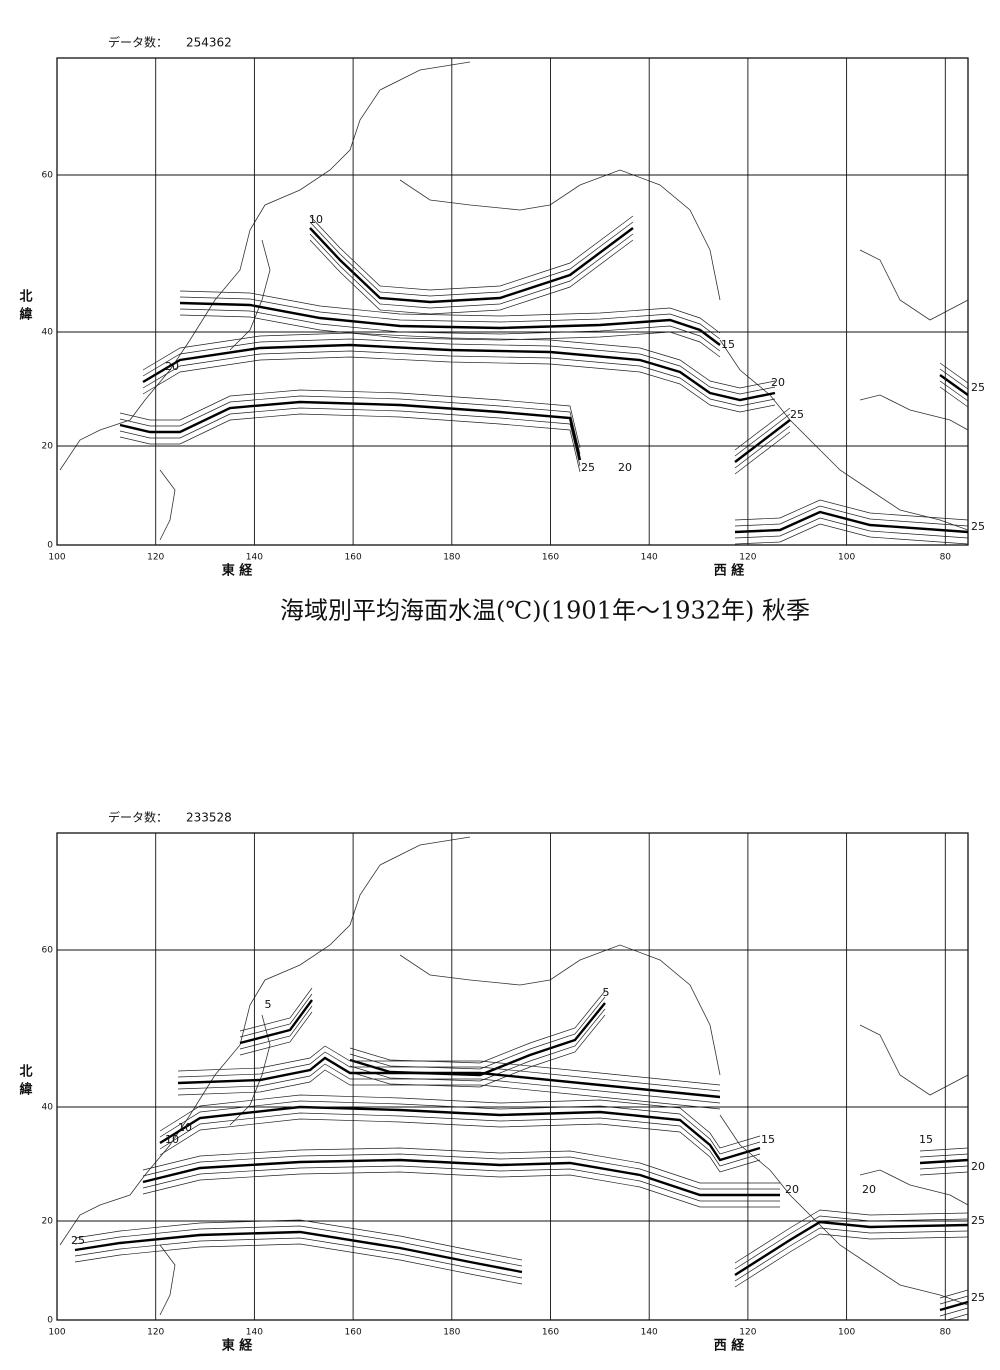  Describe the element at coordinates (138, 817) in the screenshot. I see `data-count-label: データ数：` at that location.